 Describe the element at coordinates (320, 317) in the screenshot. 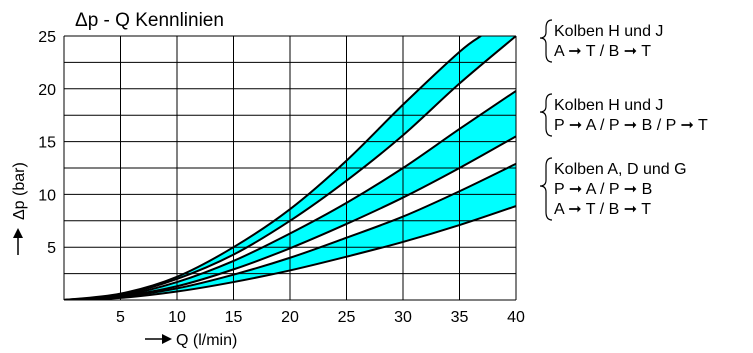

I see `x-tick-layer: 5 10 15 20 25 30 35 40` at that location.